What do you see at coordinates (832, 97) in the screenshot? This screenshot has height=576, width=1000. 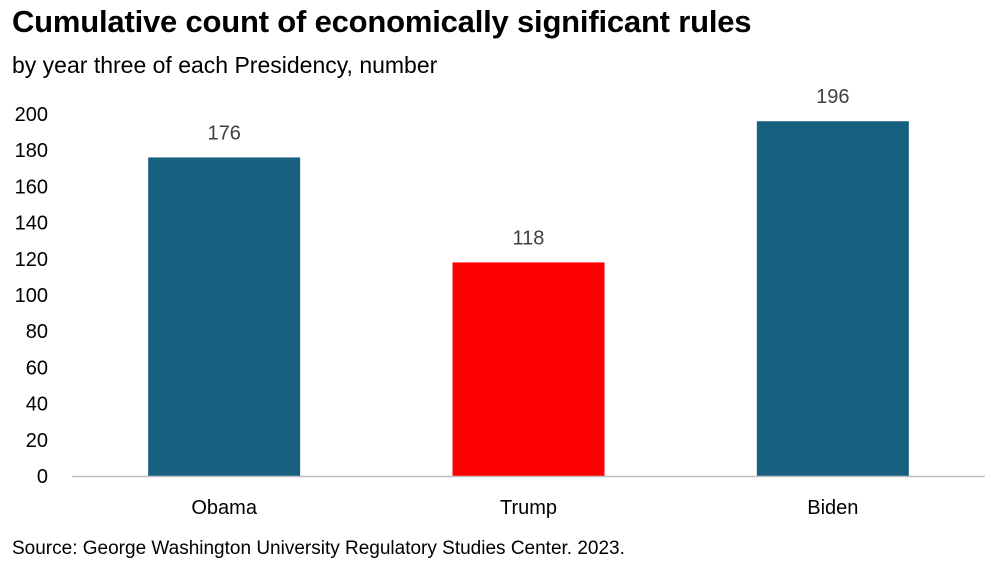 I see `data-label-biden: 196` at bounding box center [832, 97].